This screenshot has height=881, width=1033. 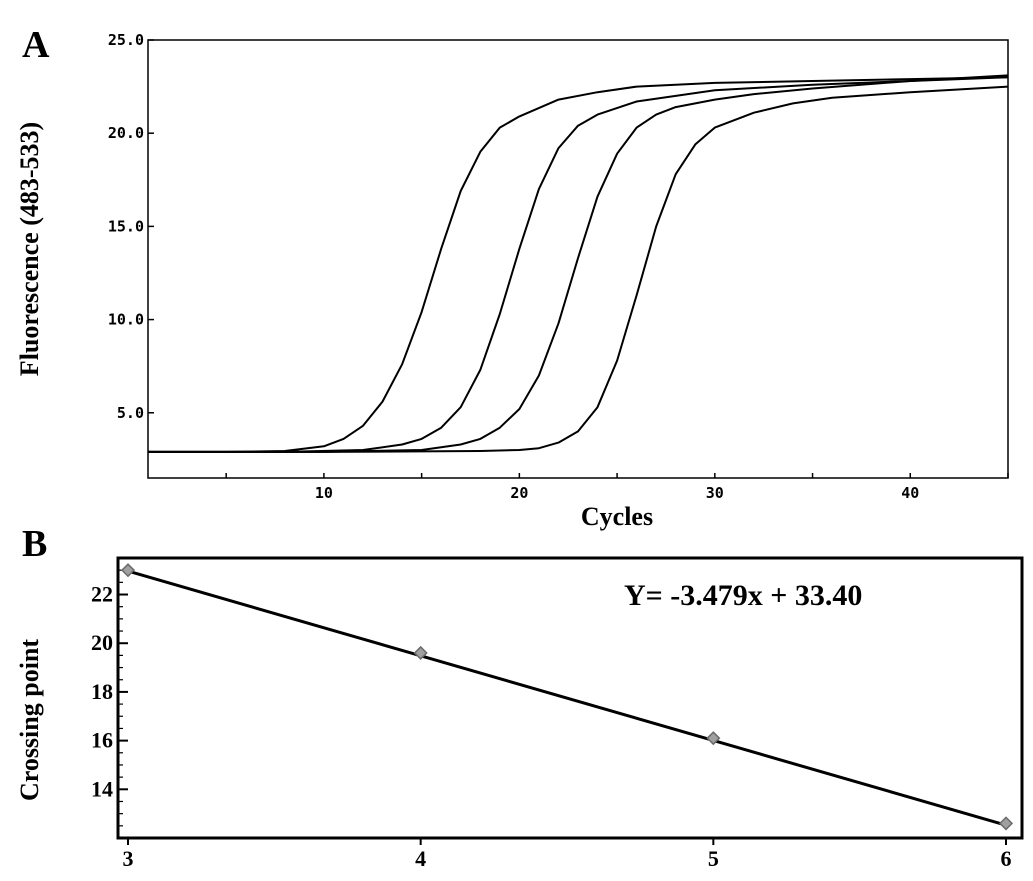 What do you see at coordinates (713, 858) in the screenshot?
I see `panel-b-x-tick-label: 5` at bounding box center [713, 858].